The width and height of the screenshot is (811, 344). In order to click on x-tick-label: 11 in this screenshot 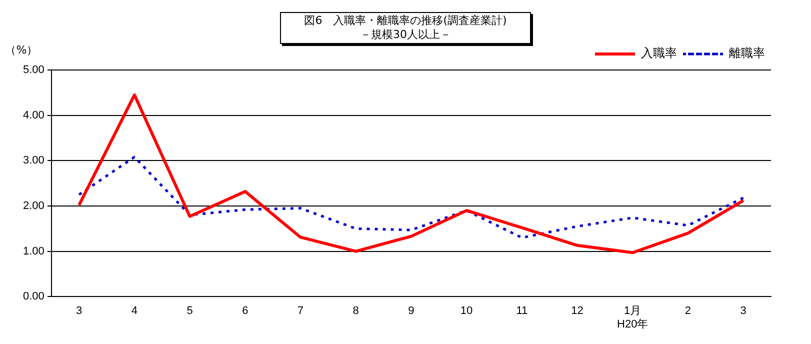, I will do `click(522, 311)`.